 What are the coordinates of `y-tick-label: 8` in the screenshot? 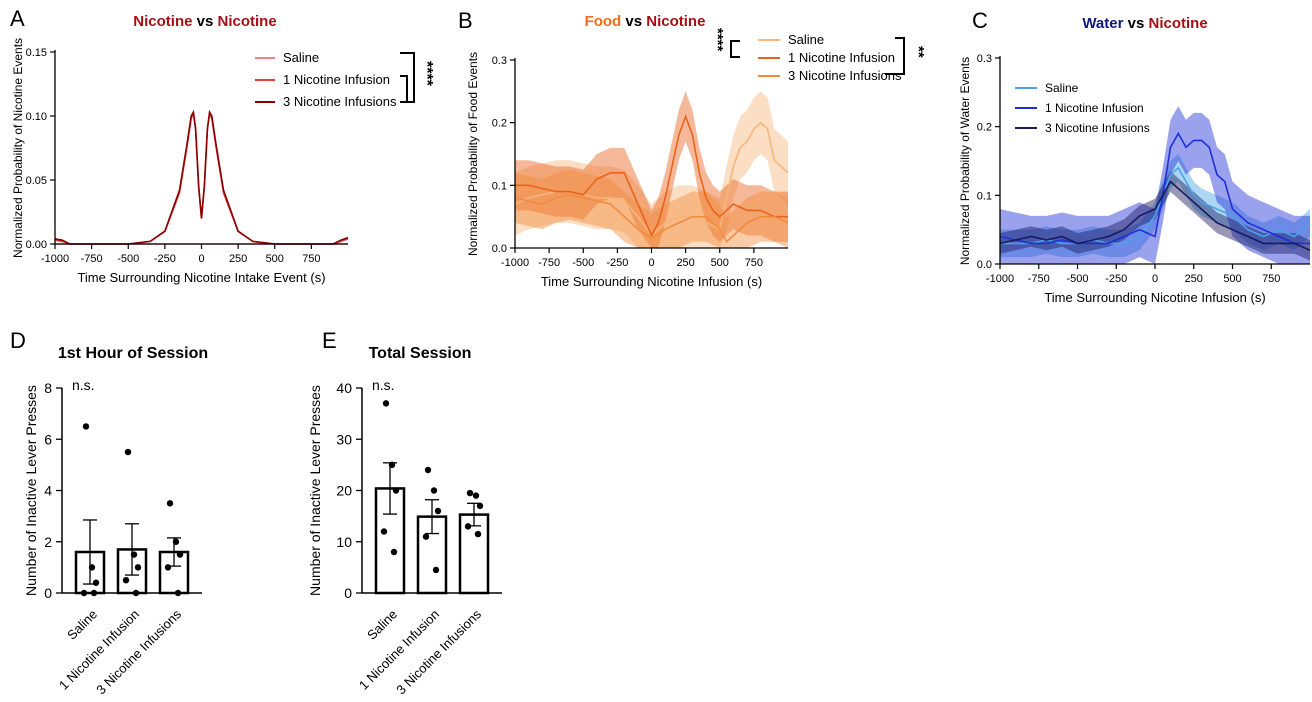 It's located at (48, 388).